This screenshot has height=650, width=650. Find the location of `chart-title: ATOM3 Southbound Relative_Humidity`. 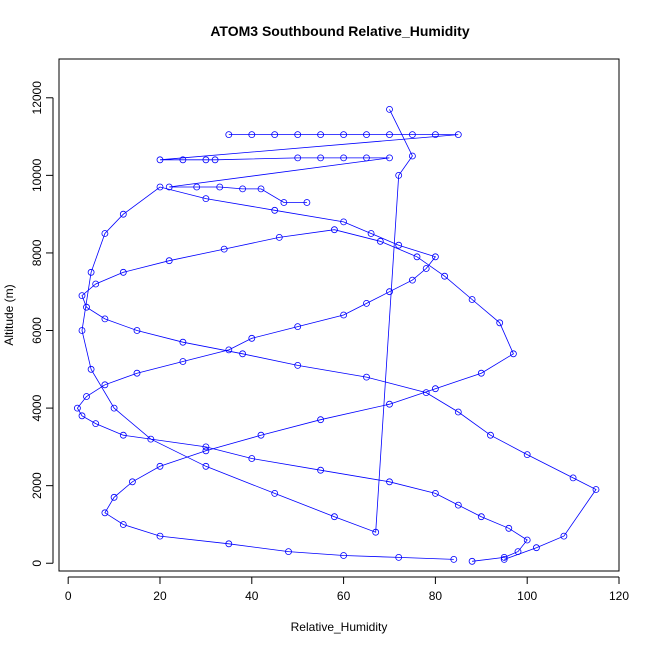

chart-title: ATOM3 Southbound Relative_Humidity is located at coordinates (339, 31).